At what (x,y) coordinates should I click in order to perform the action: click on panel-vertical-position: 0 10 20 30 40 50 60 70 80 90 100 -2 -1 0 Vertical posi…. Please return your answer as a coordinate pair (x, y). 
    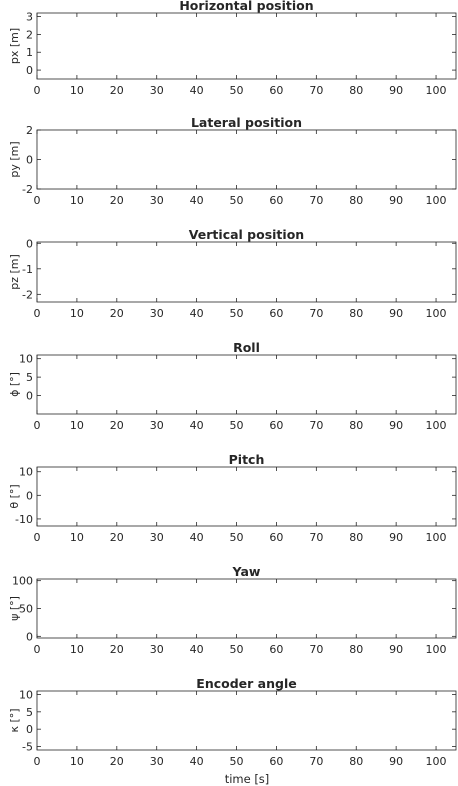
    Looking at the image, I should click on (232, 273).